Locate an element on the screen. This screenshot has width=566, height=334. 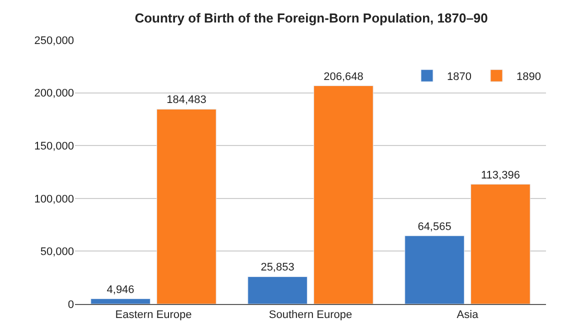
y-tick-label: 150,000 is located at coordinates (54, 146).